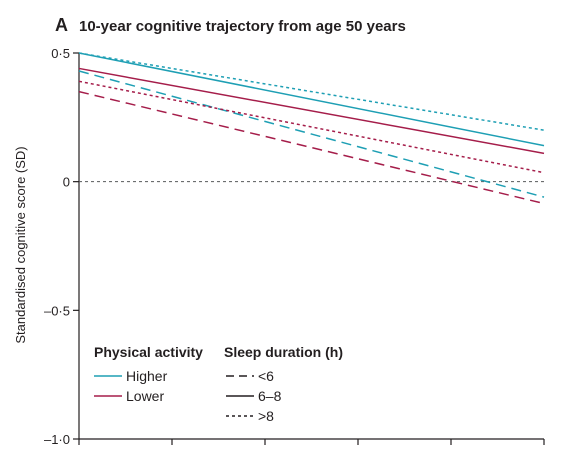 The width and height of the screenshot is (563, 465). Describe the element at coordinates (148, 352) in the screenshot. I see `legend-activity-heading: Physical activity` at that location.